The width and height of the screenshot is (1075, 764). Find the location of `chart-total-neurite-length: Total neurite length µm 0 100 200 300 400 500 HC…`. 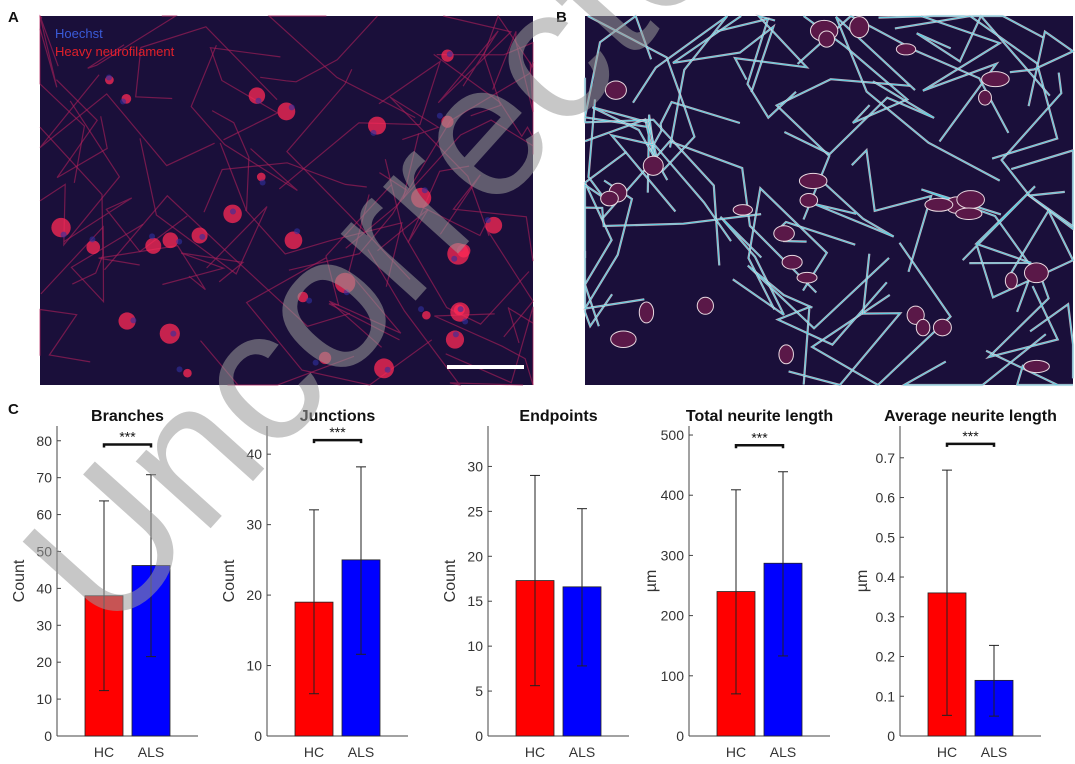

chart-total-neurite-length: Total neurite length µm 0 100 200 300 400 500 HC… is located at coordinates (738, 584).